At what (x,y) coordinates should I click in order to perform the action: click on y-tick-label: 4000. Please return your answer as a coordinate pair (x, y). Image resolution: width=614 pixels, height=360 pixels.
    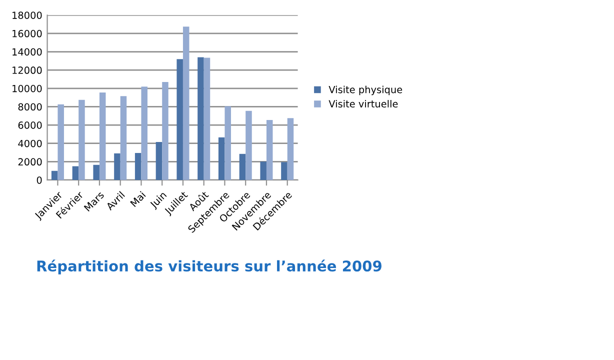
    Looking at the image, I should click on (30, 144).